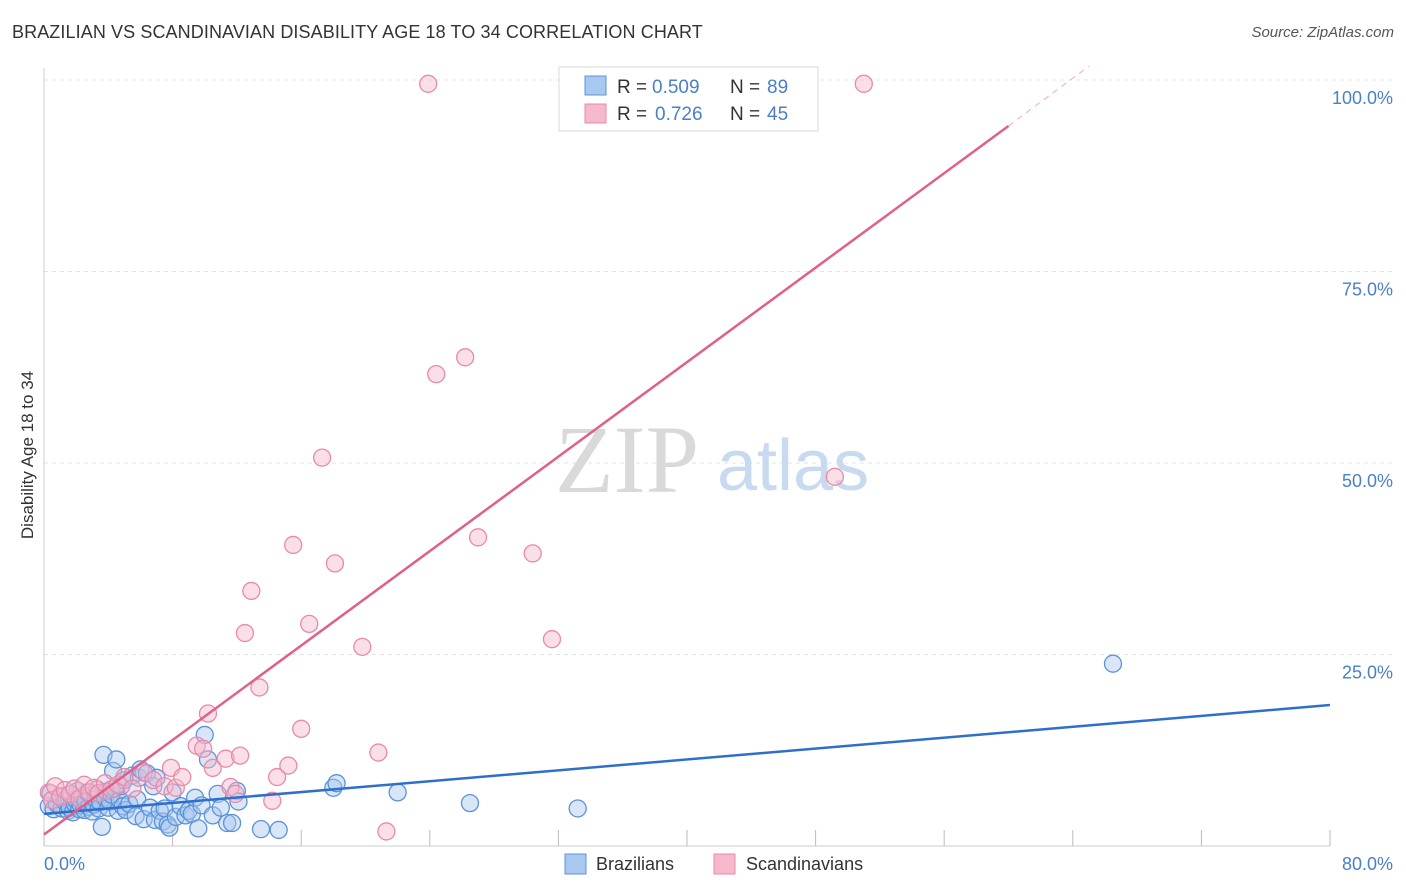  Describe the element at coordinates (1367, 864) in the screenshot. I see `x-tick-label-1: 80.0%` at that location.